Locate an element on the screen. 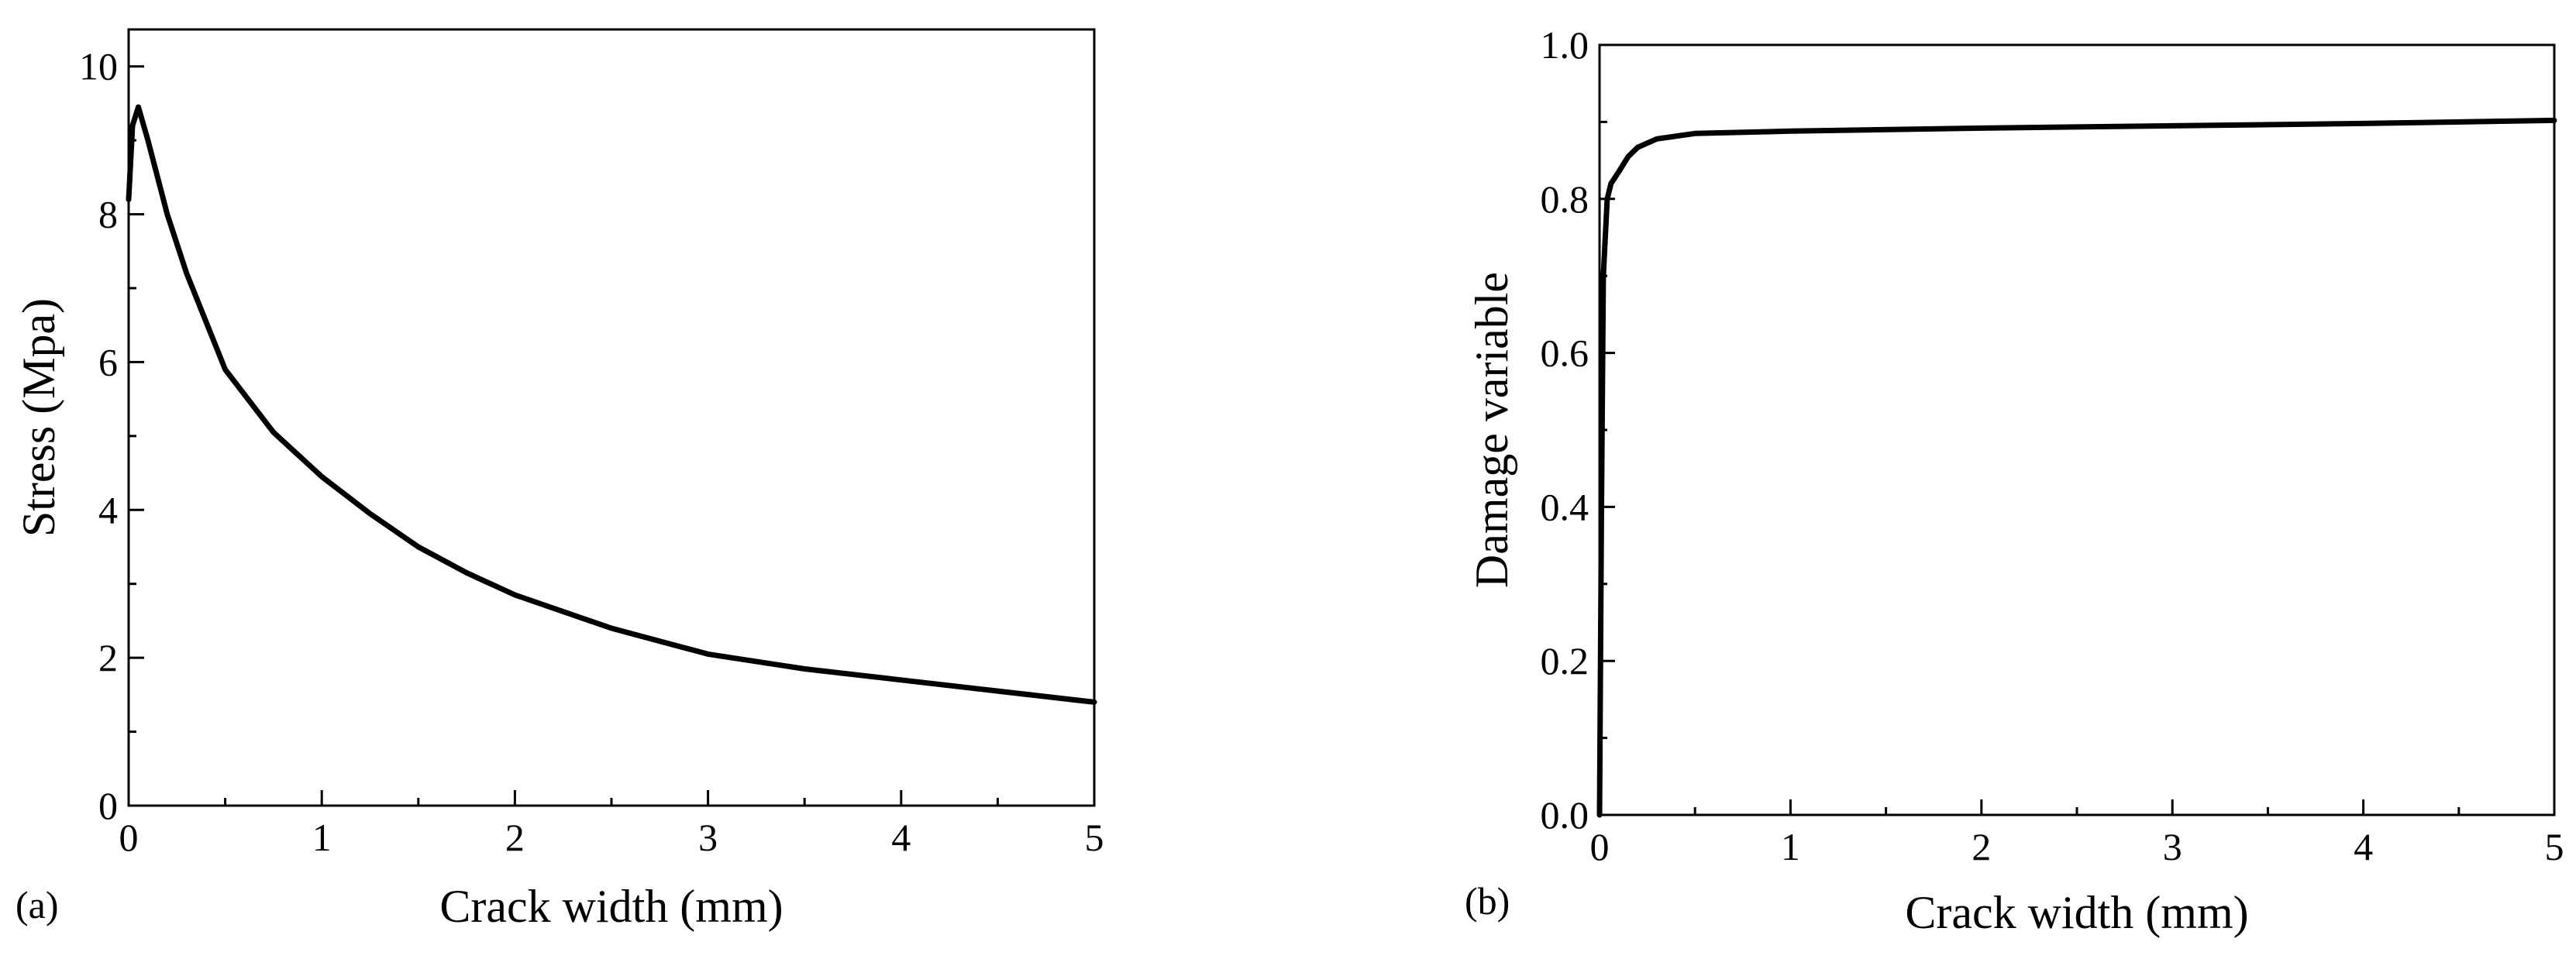 Image resolution: width=2576 pixels, height=959 pixels. panel-b-y-tick-label: 1.0 is located at coordinates (1565, 45).